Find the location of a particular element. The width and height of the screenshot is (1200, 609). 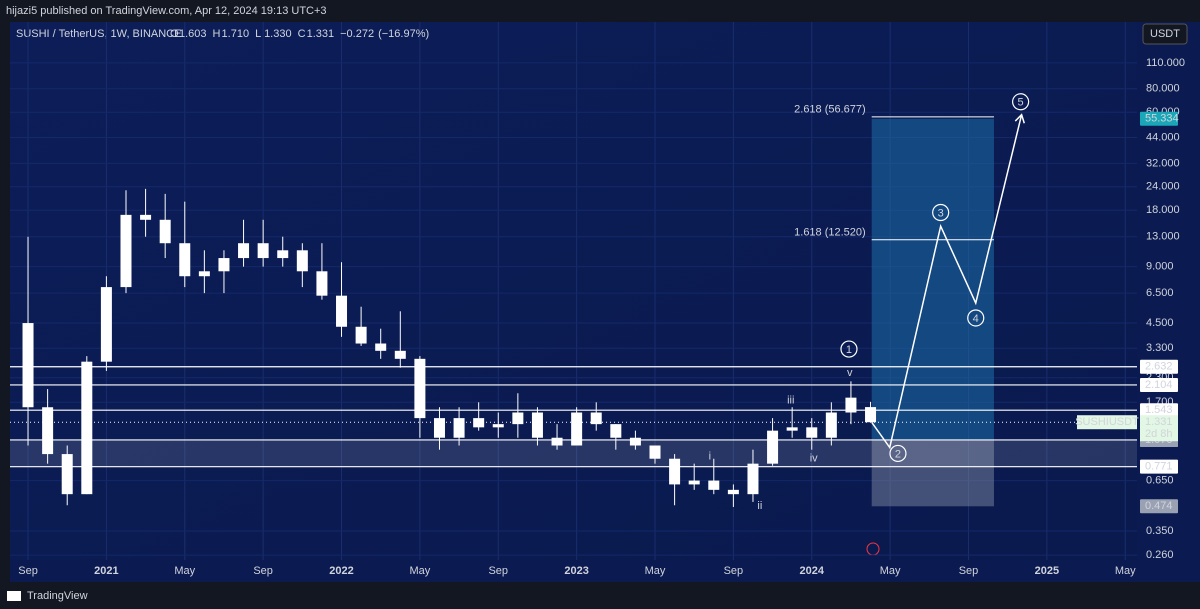

y-tick-label: 4.500 is located at coordinates (1160, 323).